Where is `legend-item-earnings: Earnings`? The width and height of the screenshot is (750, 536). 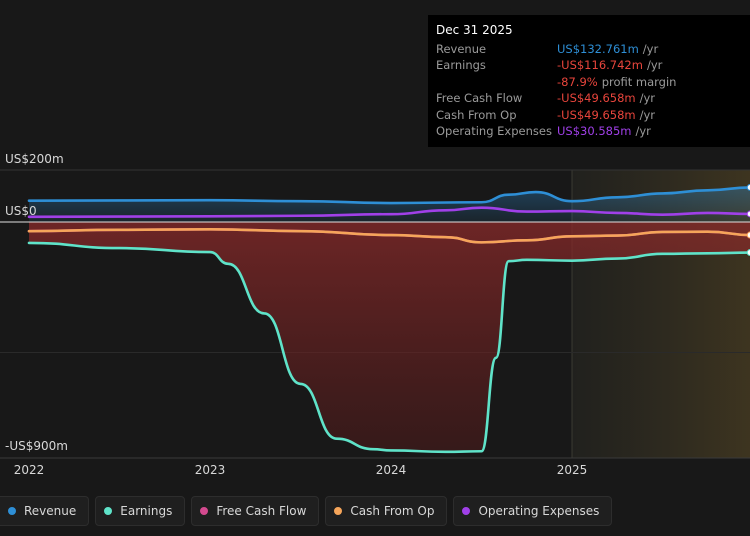
legend-item-earnings: Earnings is located at coordinates (140, 511).